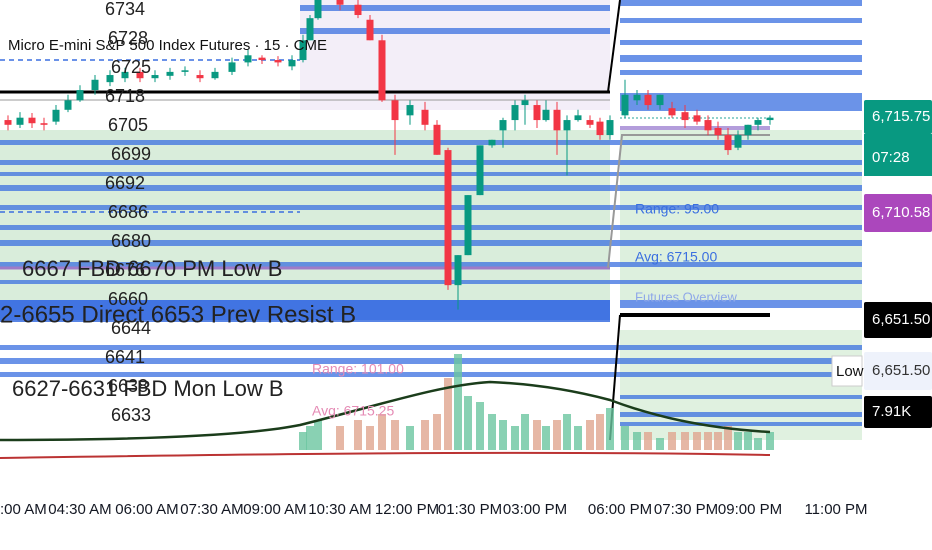 Image resolution: width=932 pixels, height=550 pixels. I want to click on price-tag-text: 07:28, so click(891, 157).